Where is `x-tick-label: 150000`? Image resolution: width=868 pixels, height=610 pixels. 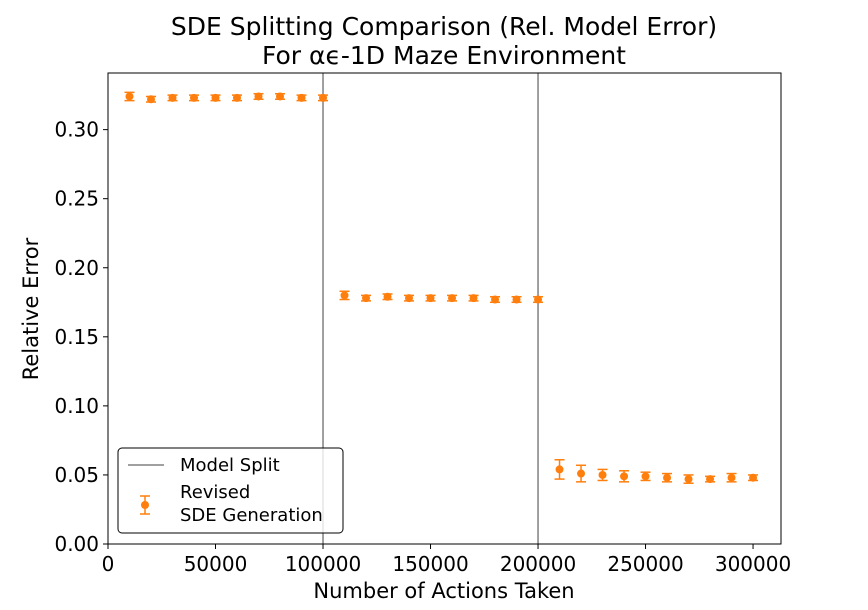
x-tick-label: 150000 is located at coordinates (430, 564).